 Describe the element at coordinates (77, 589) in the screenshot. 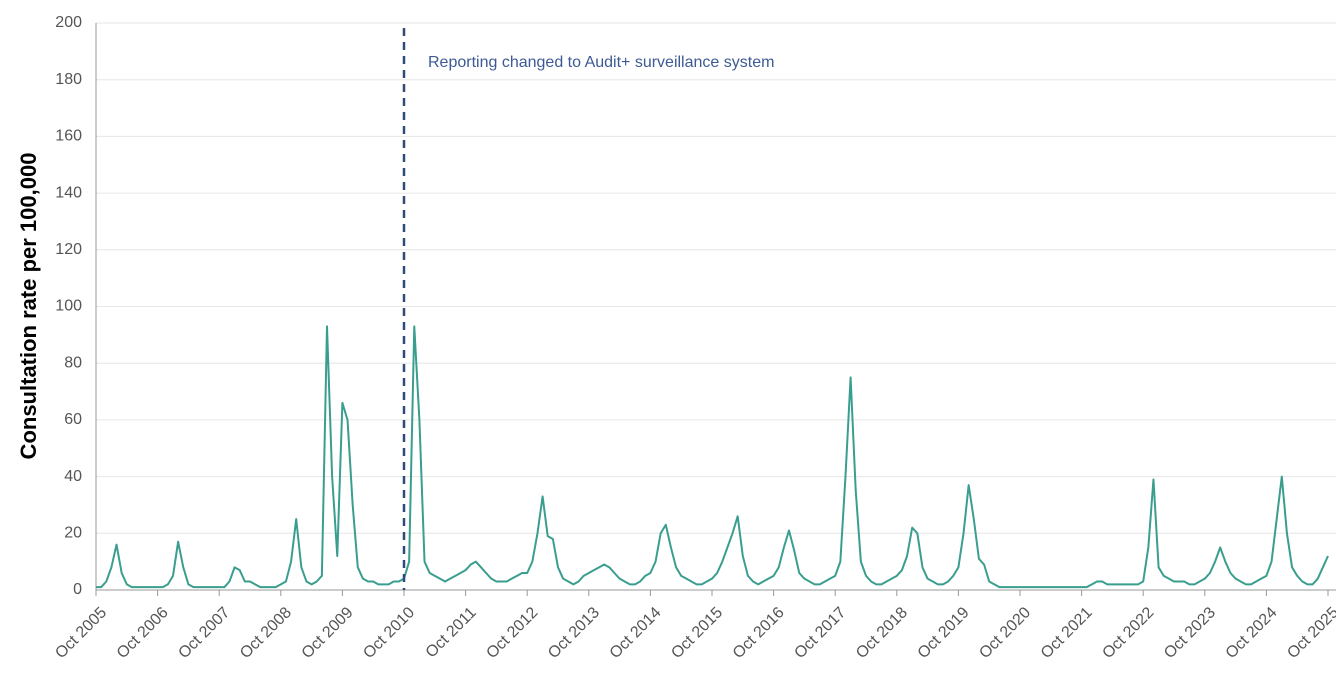

I see `y-tick-label: 0` at that location.